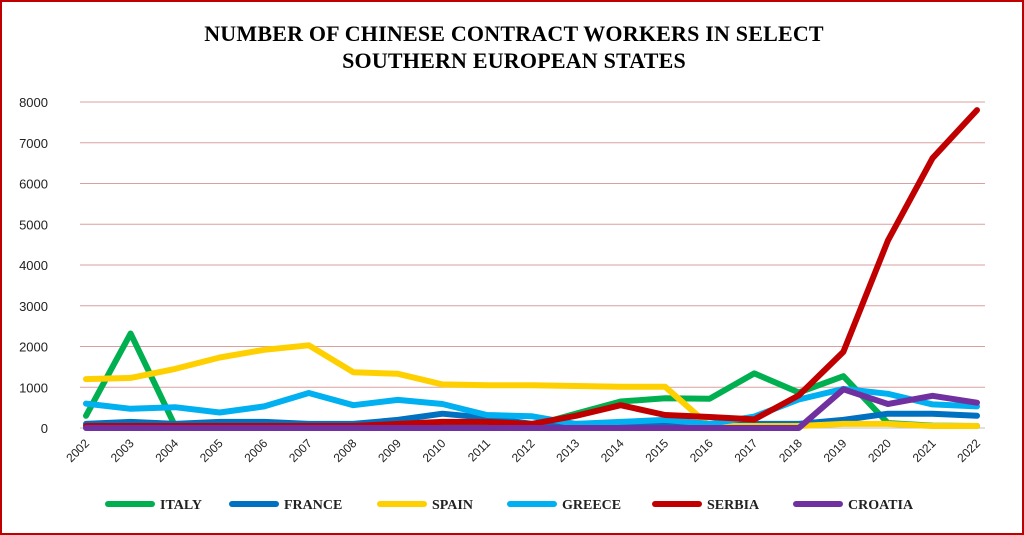  Describe the element at coordinates (701, 450) in the screenshot. I see `x-tick-label: 2016` at that location.